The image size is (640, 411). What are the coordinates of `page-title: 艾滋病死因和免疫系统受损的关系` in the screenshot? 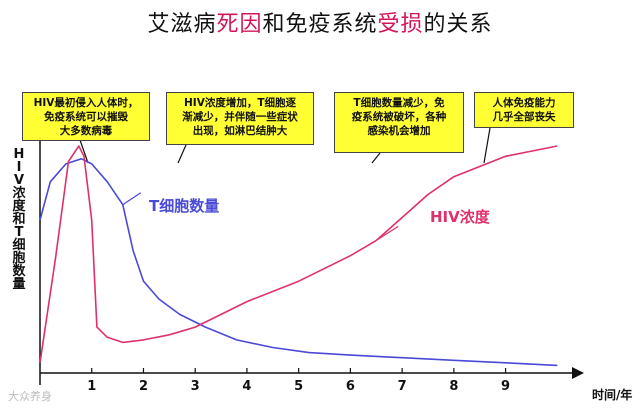 It's located at (320, 22).